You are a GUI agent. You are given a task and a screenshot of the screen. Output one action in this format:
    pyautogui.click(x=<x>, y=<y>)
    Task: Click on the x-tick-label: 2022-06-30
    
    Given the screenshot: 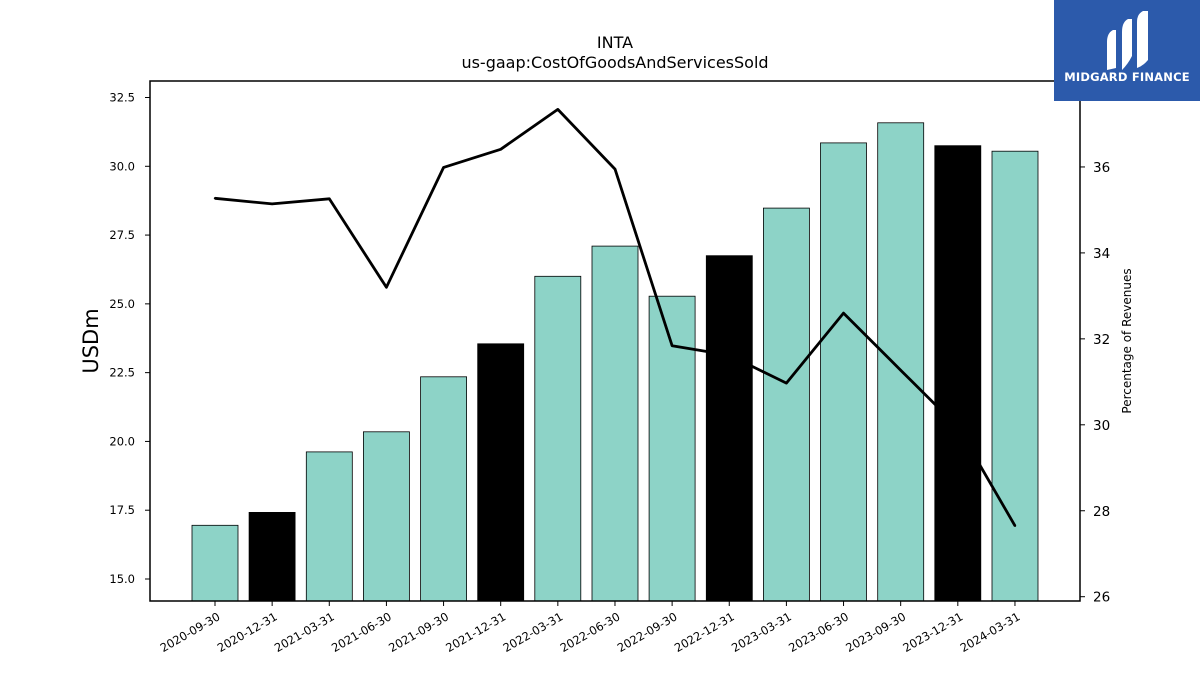 What is the action you would take?
    pyautogui.click(x=590, y=632)
    